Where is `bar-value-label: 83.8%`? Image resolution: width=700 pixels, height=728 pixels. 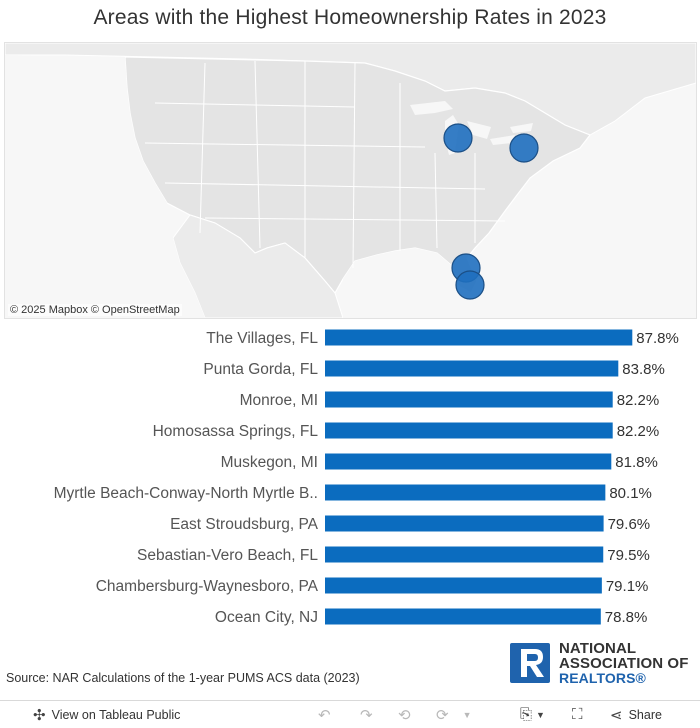 bar-value-label: 83.8% is located at coordinates (643, 369).